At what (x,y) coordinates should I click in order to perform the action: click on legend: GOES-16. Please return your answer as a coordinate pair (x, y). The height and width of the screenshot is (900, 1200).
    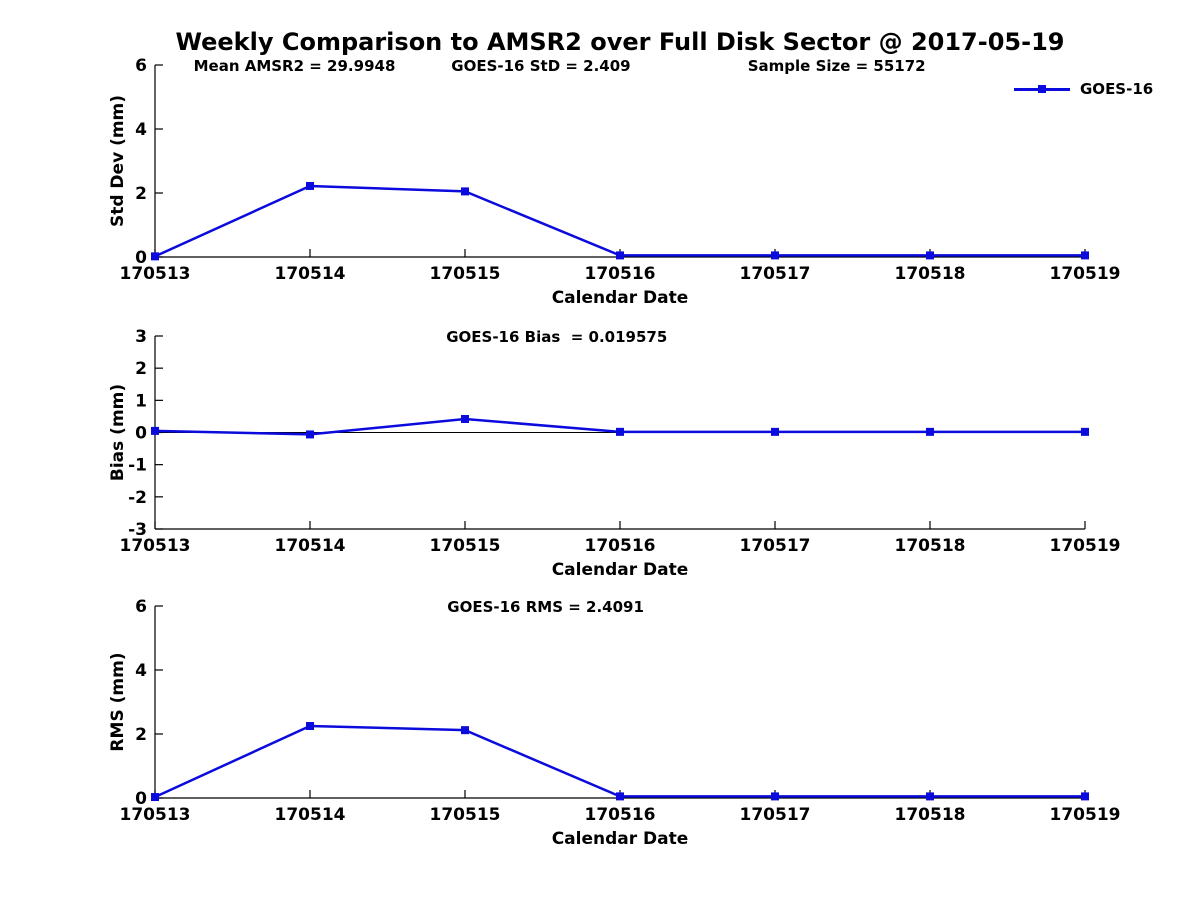
    Looking at the image, I should click on (1083, 89).